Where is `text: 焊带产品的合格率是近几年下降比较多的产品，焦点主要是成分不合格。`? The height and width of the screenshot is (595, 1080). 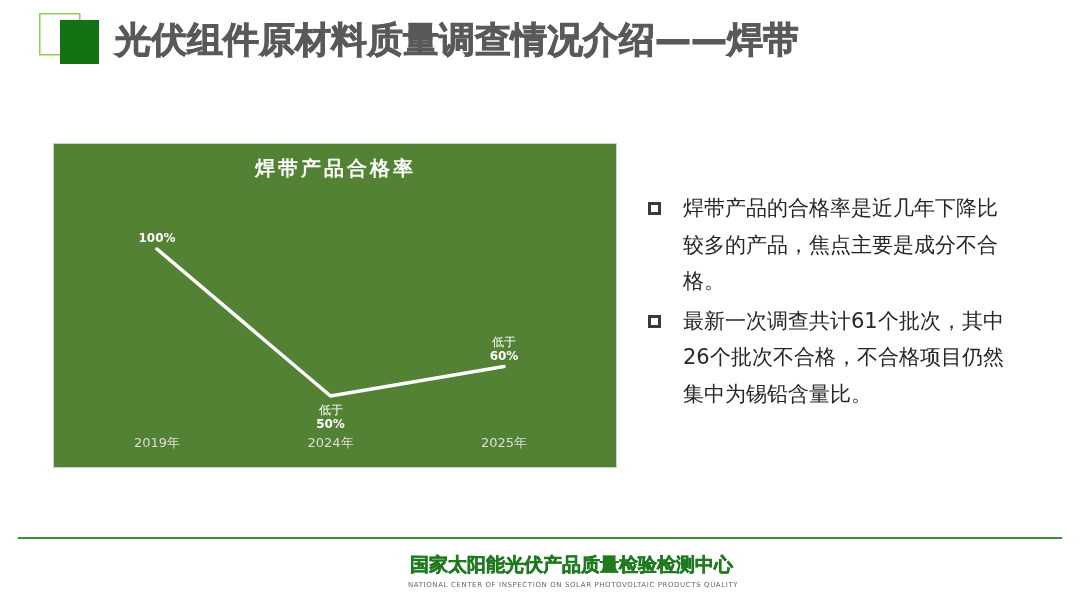
text: 焊带产品的合格率是近几年下降比较多的产品，焦点主要是成分不合格。 is located at coordinates (841, 245).